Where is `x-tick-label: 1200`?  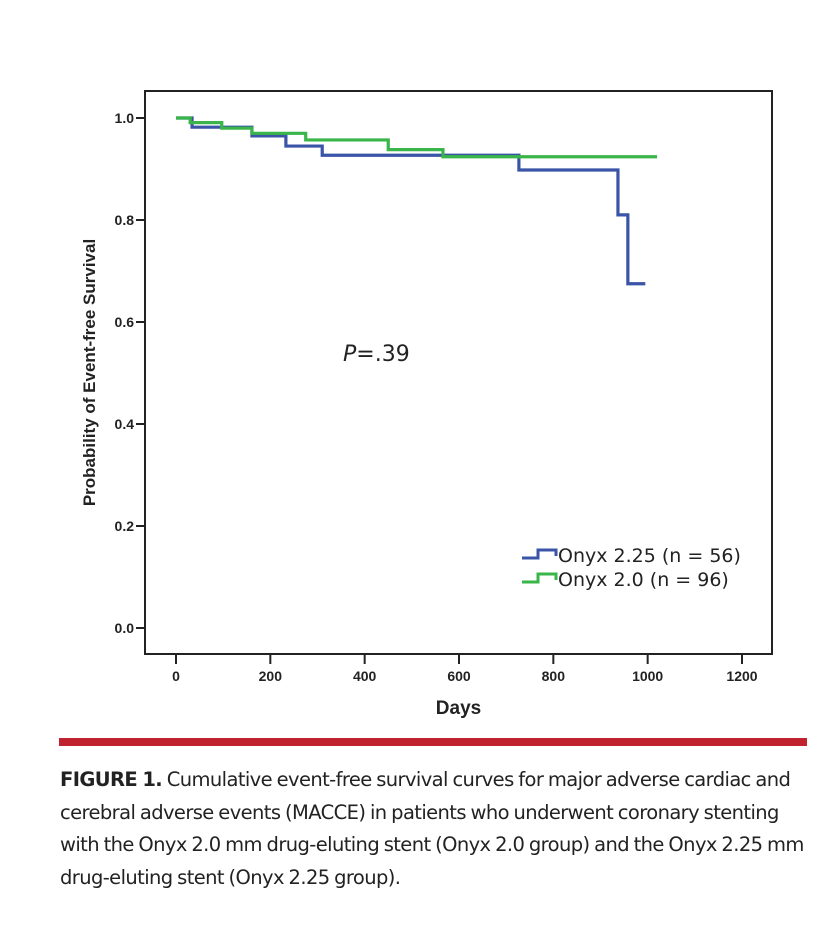
x-tick-label: 1200 is located at coordinates (741, 676).